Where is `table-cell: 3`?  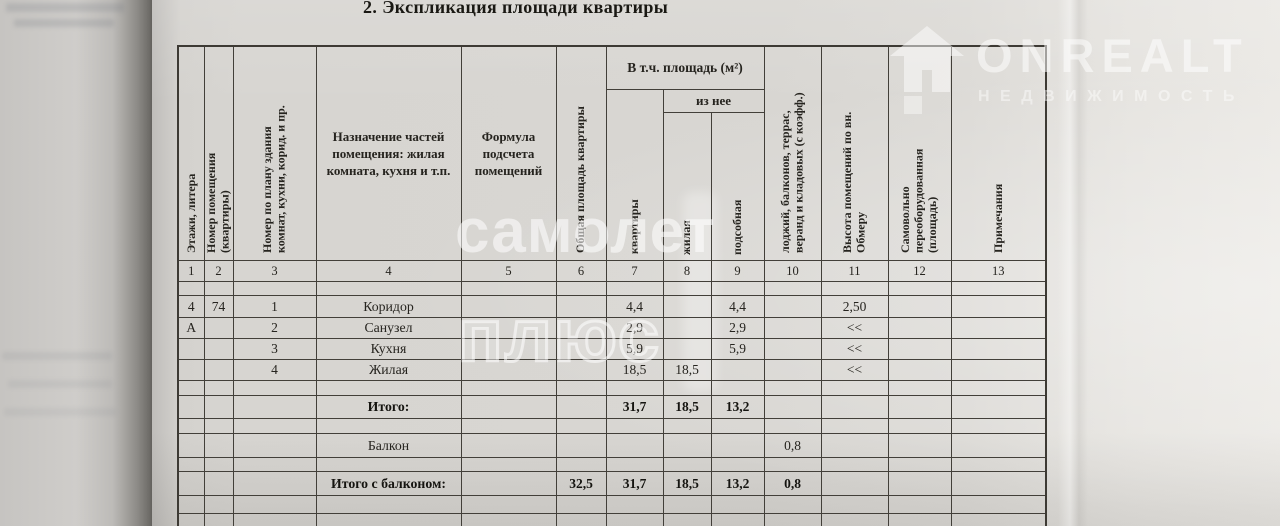
table-cell: 3 is located at coordinates (274, 349).